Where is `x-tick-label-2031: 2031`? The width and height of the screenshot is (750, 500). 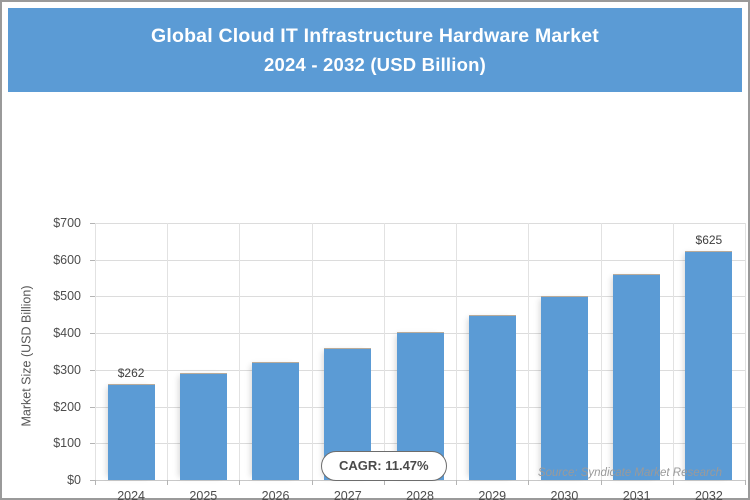
x-tick-label-2031: 2031 is located at coordinates (636, 494).